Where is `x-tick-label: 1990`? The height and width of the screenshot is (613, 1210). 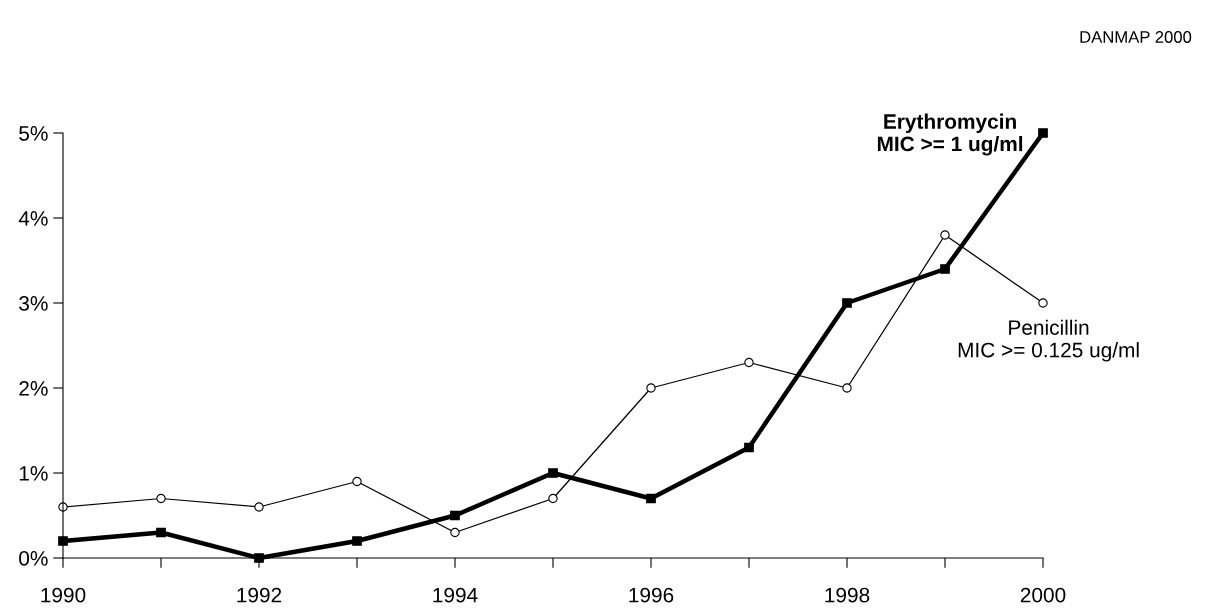
x-tick-label: 1990 is located at coordinates (63, 595).